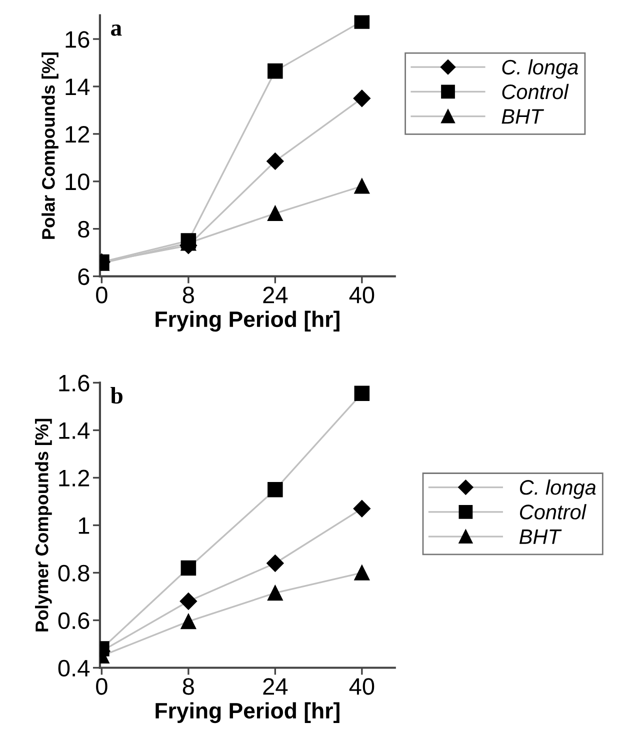 This screenshot has height=729, width=617. I want to click on y-axis-title: Polymer Compounds [%], so click(43, 525).